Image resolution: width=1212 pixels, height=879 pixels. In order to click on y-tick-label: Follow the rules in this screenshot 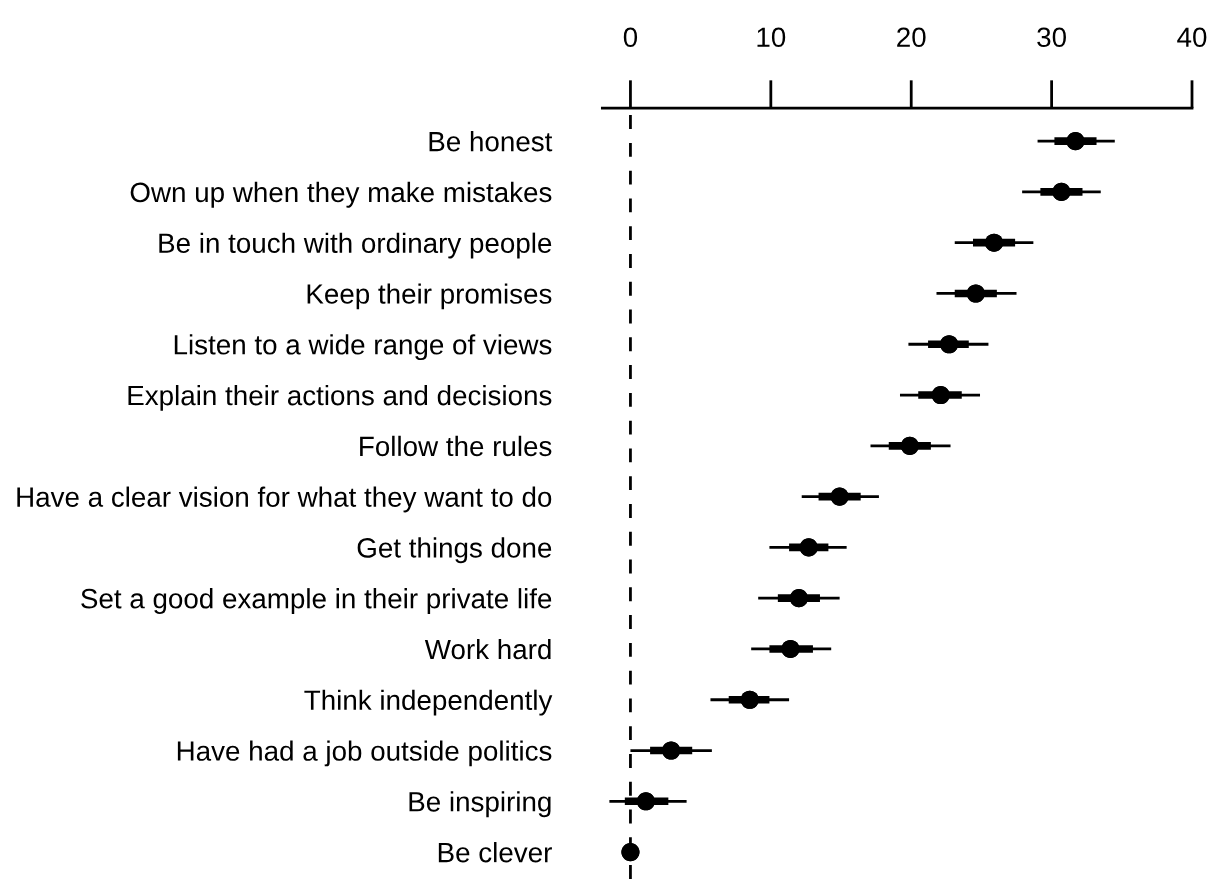, I will do `click(456, 446)`.